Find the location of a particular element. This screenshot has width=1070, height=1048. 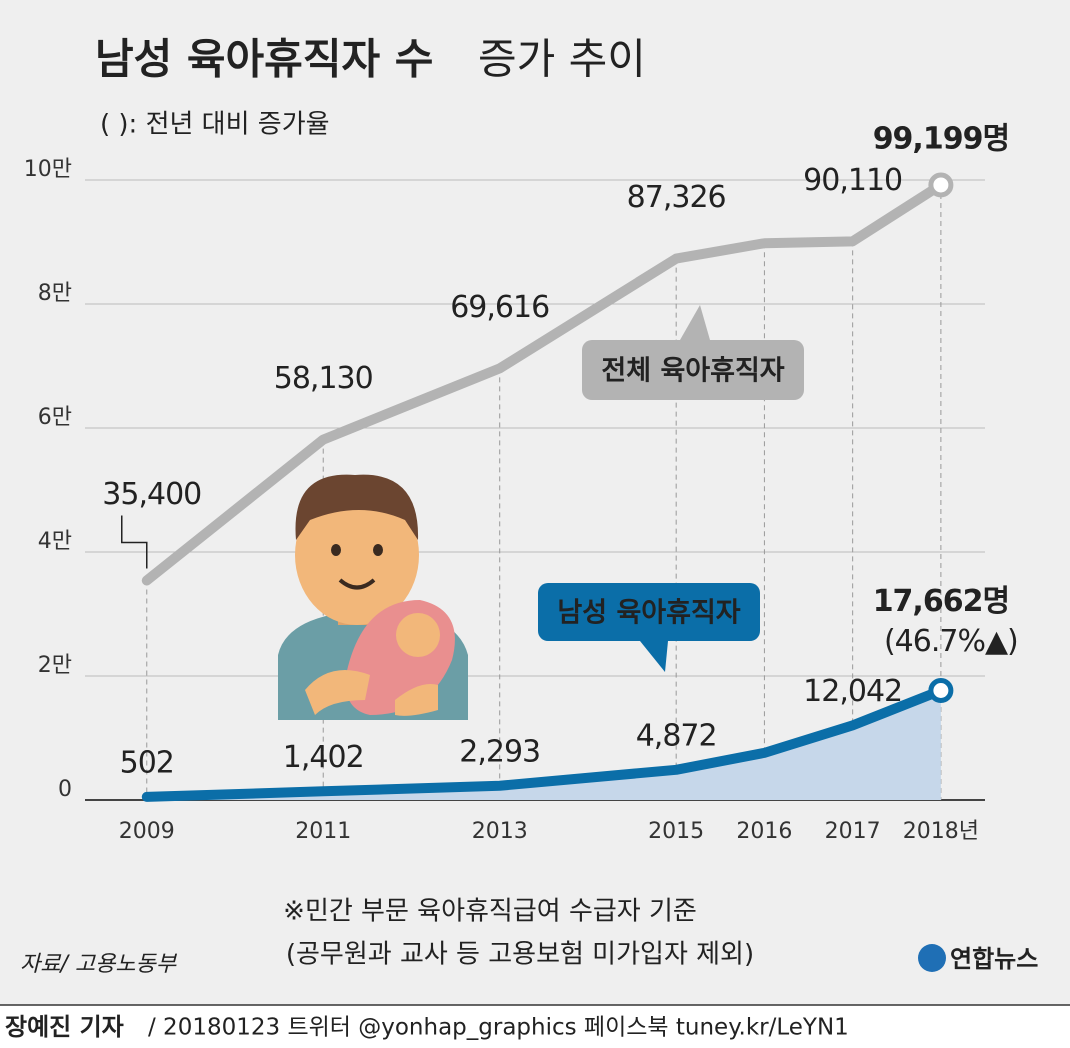

leader-line is located at coordinates (134, 542).